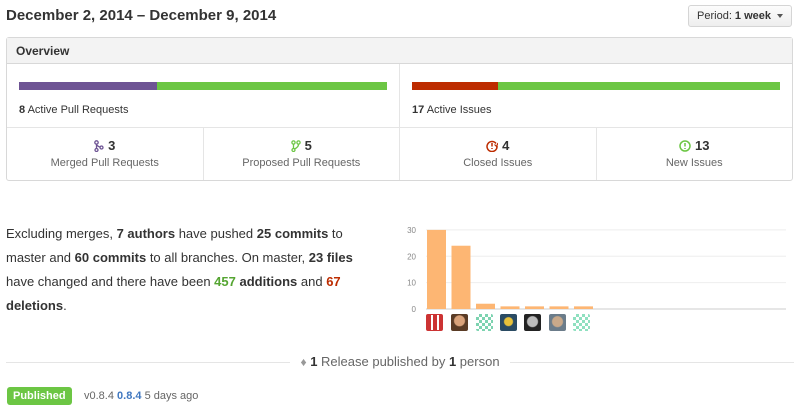  Describe the element at coordinates (203, 95) in the screenshot. I see `pull-requests-summary: 8 Active Pull Requests` at that location.